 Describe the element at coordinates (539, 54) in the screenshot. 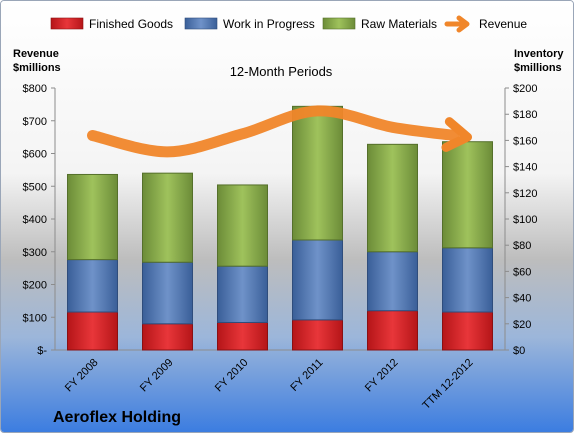

I see `right-axis-label-line1: Inventory` at that location.